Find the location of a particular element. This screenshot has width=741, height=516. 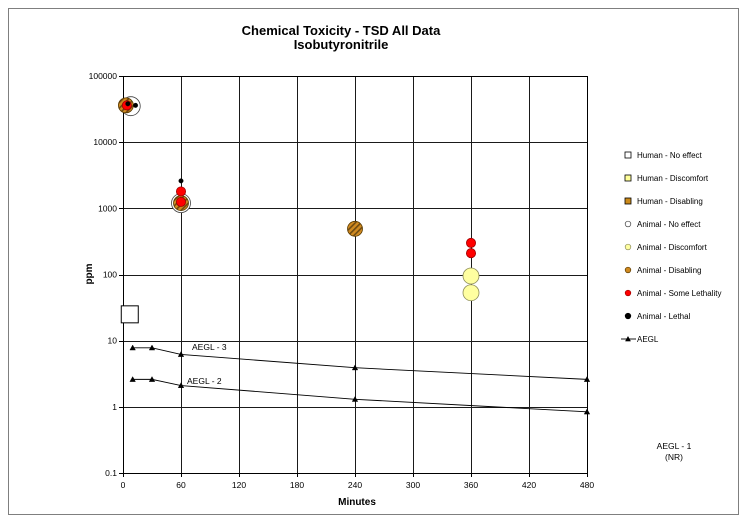

legend-label: Animal - No effect is located at coordinates (669, 224).